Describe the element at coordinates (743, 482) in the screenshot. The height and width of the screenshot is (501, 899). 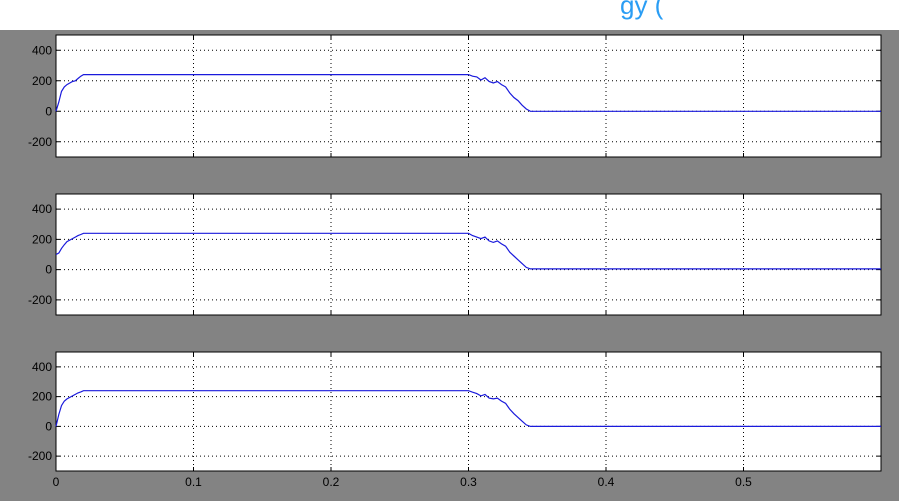
I see `x-tick-label: 0.5` at that location.